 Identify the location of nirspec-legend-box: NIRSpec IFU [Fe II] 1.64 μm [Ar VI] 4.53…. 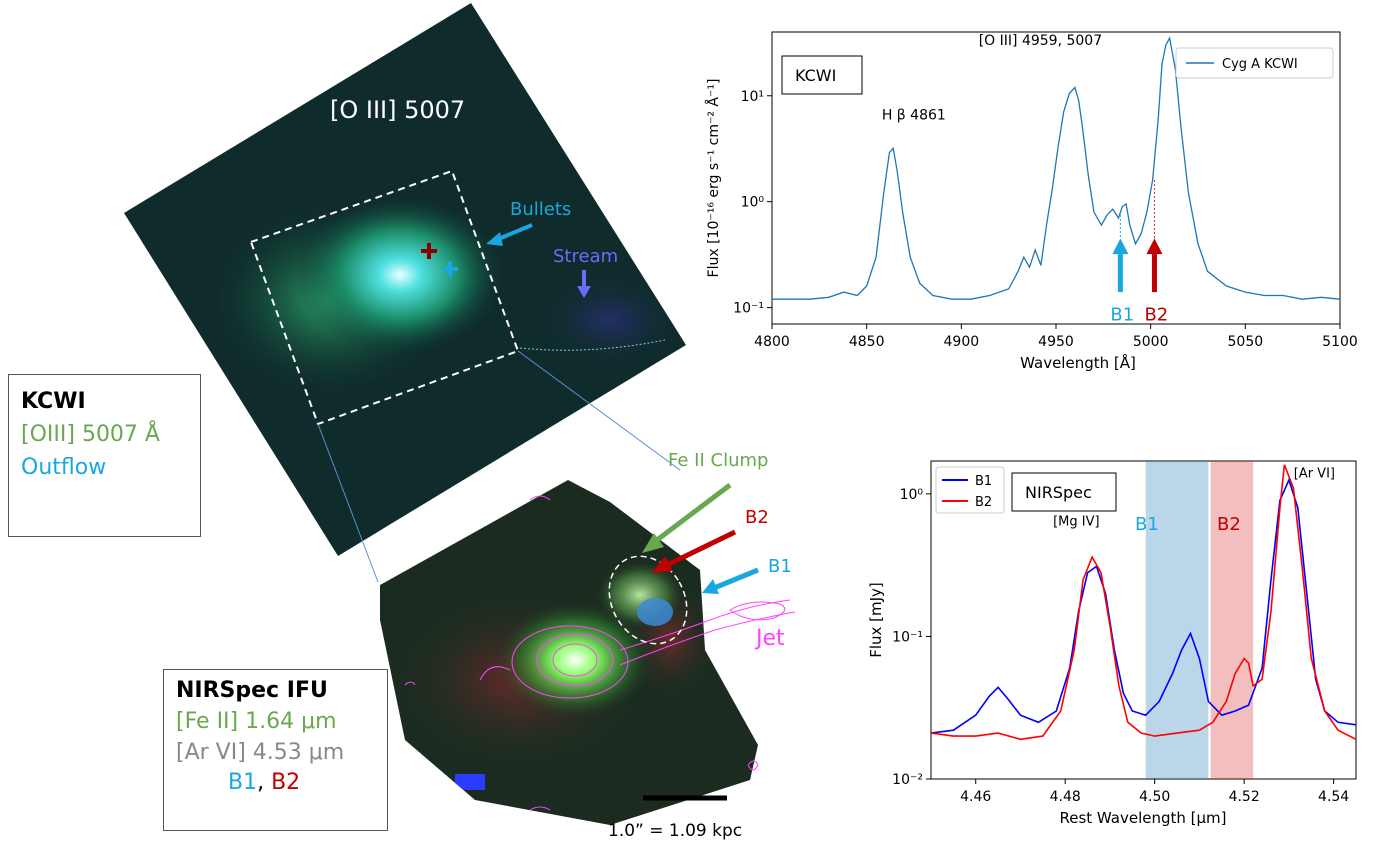
(275, 750).